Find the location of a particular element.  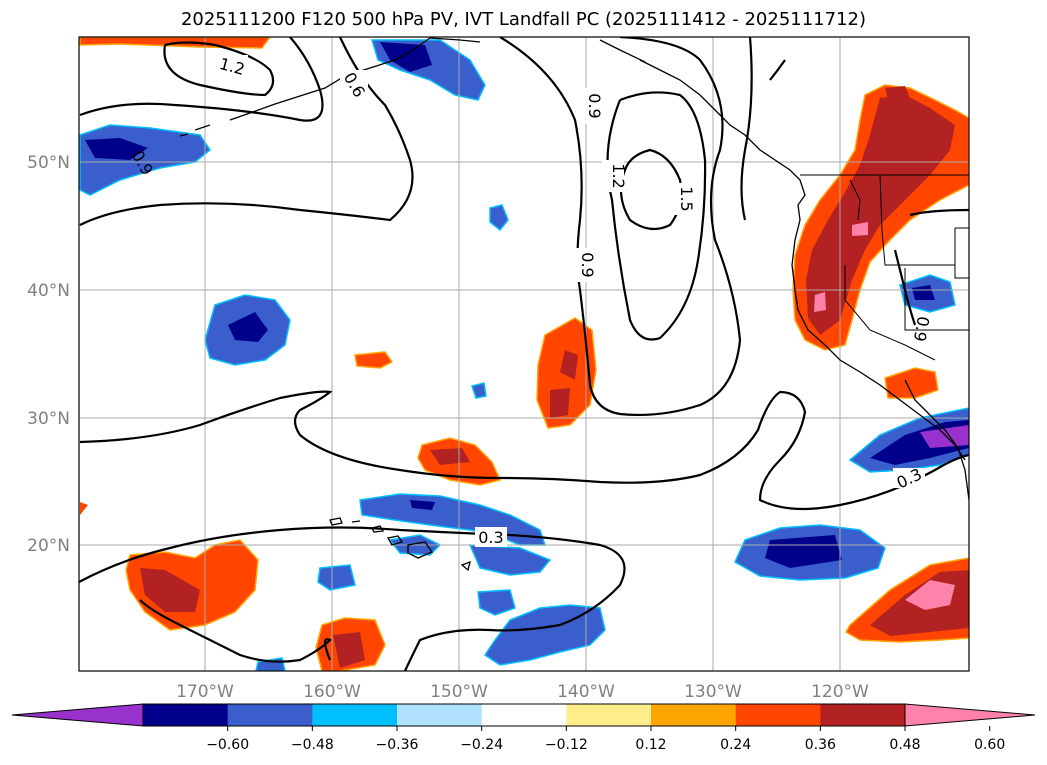

borders is located at coordinates (884, 267).